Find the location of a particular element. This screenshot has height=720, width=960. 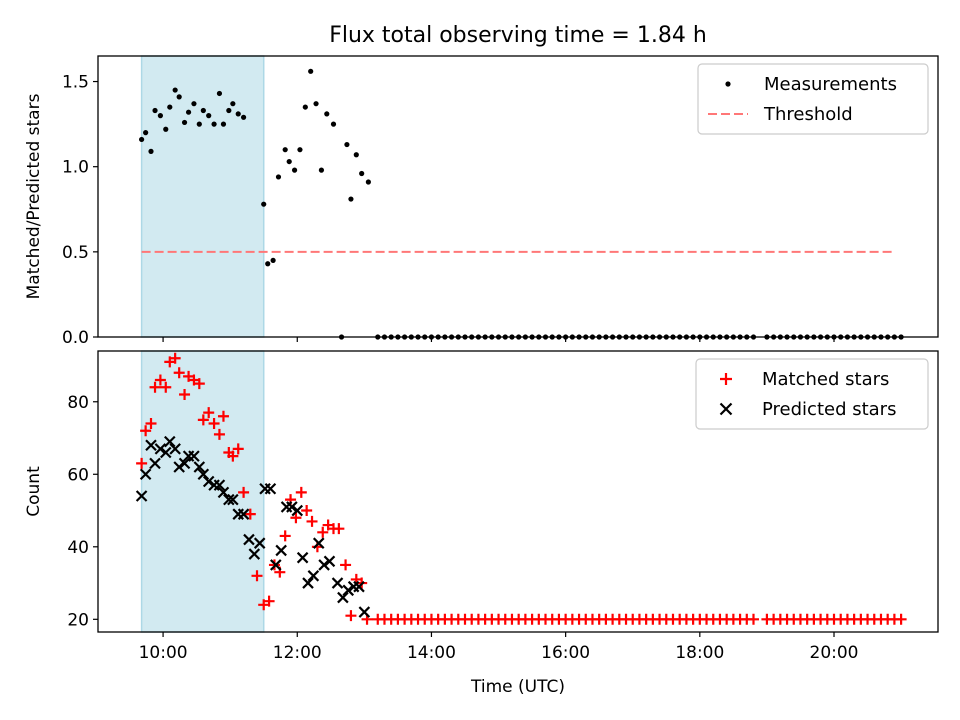

legend-predicted-marker is located at coordinates (726, 409).